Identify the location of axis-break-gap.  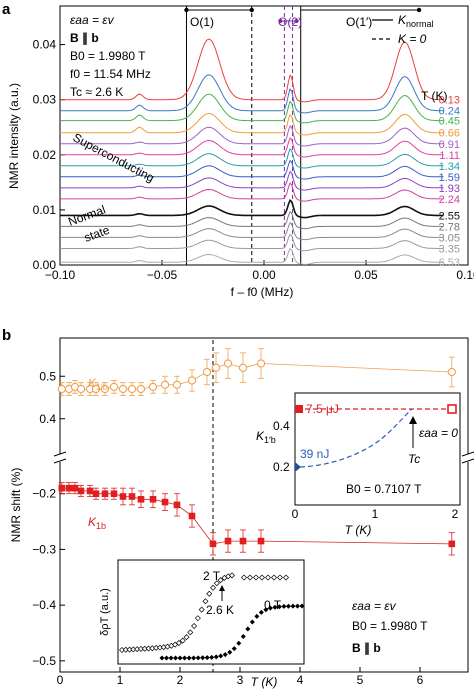
(60, 458).